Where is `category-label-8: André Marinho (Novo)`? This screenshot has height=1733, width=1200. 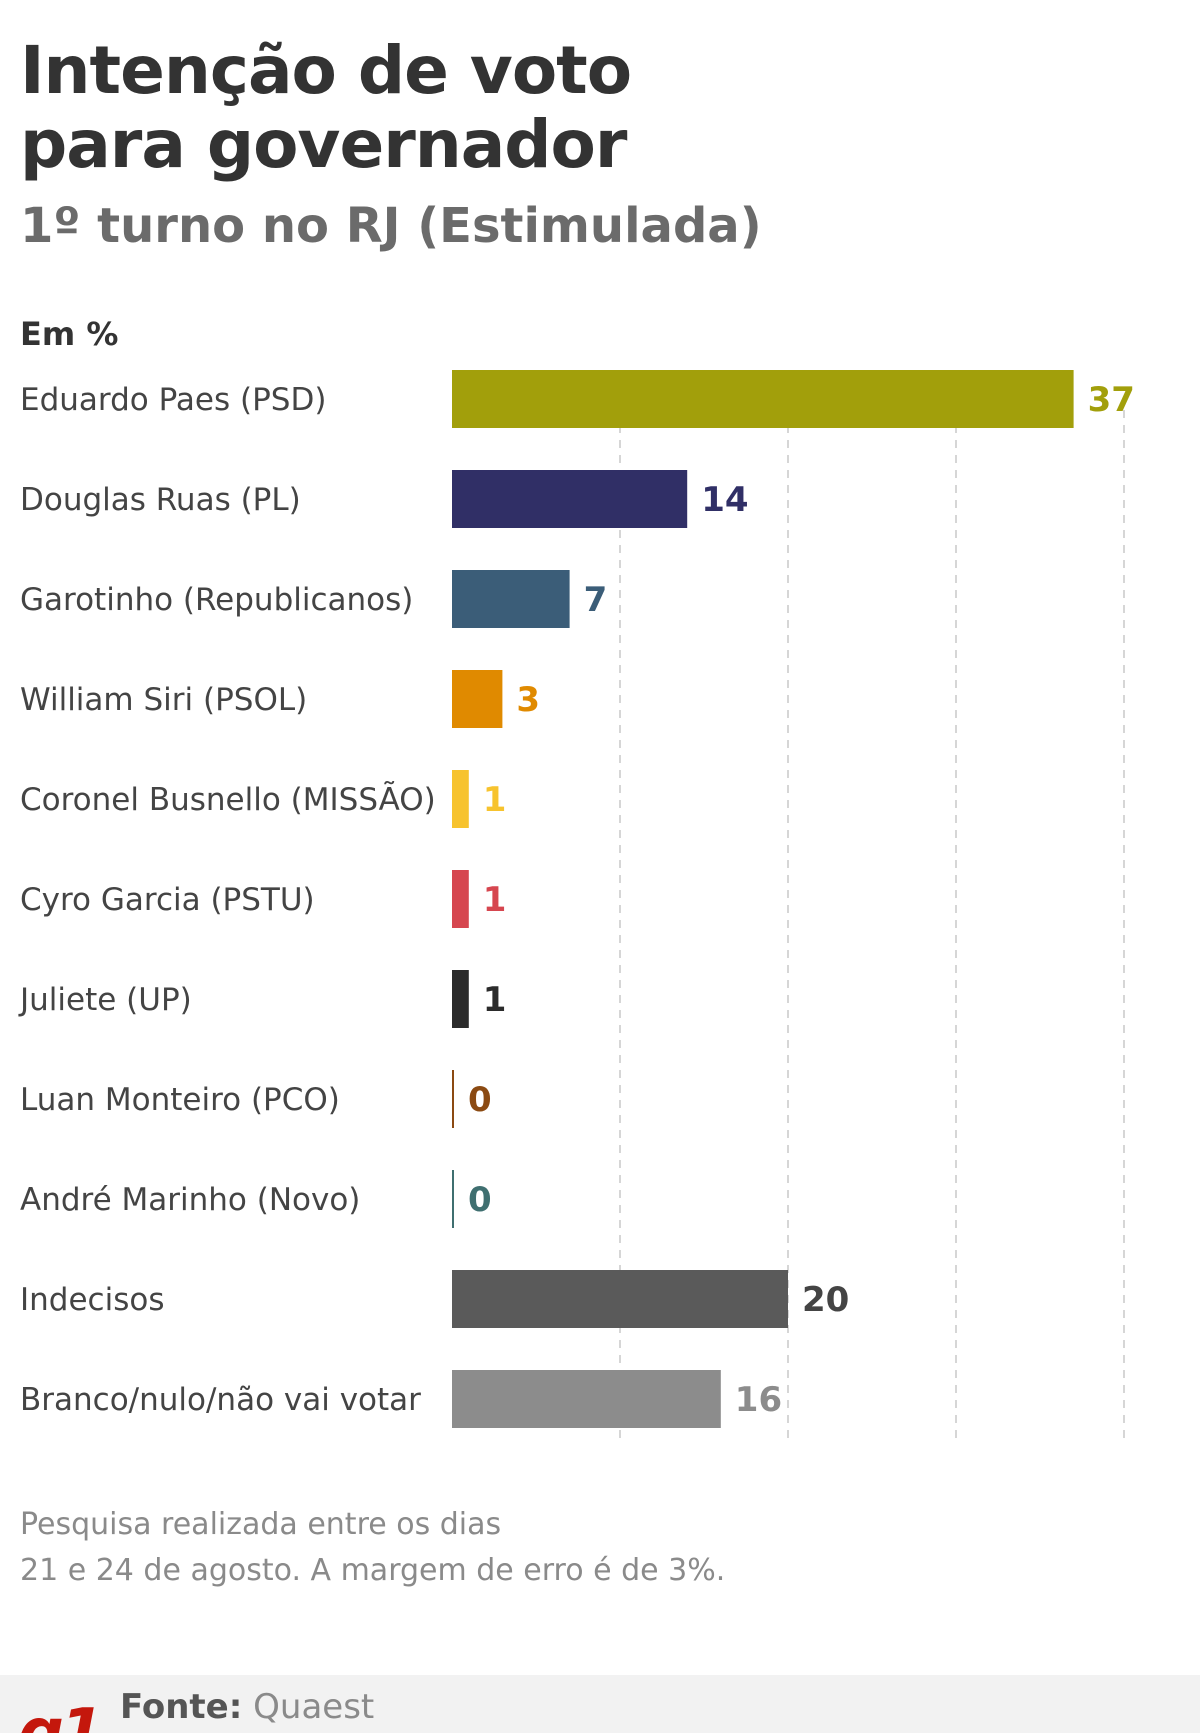 category-label-8: André Marinho (Novo) is located at coordinates (190, 1200).